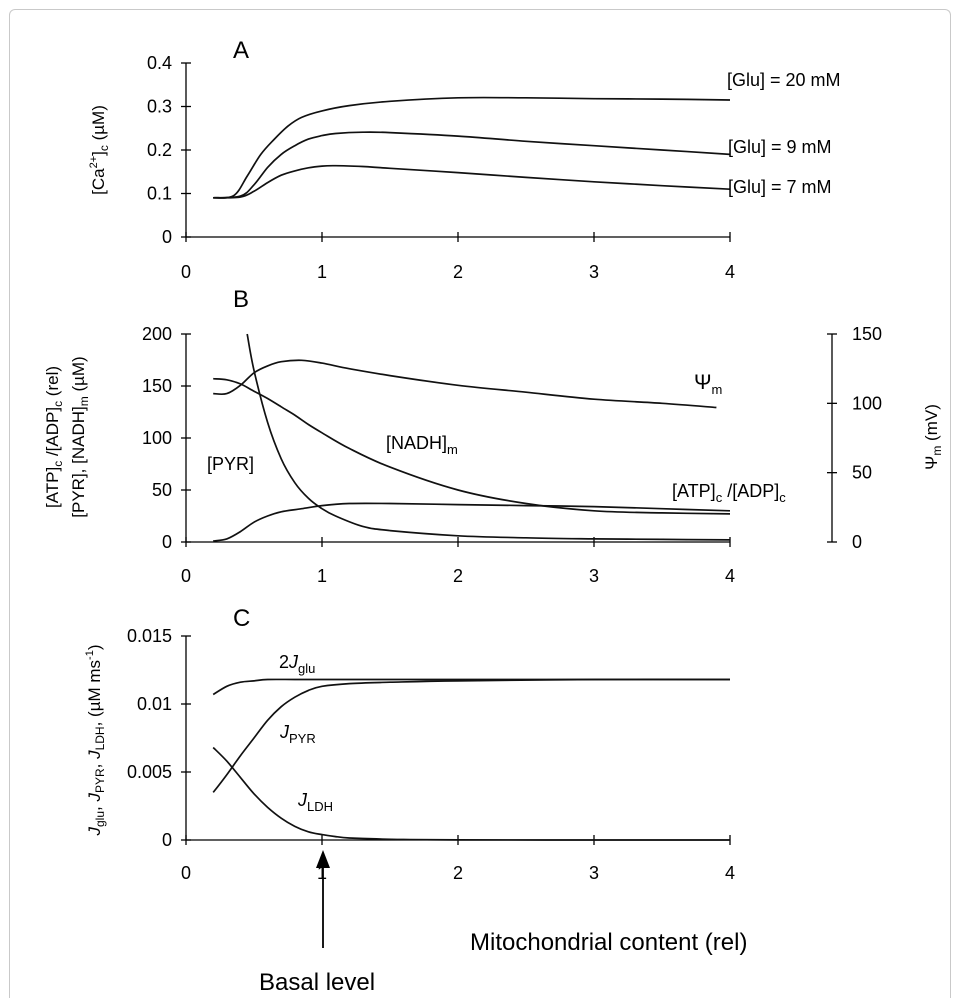 This screenshot has width=956, height=998. Describe the element at coordinates (159, 107) in the screenshot. I see `y-tick-label: 0.3` at that location.